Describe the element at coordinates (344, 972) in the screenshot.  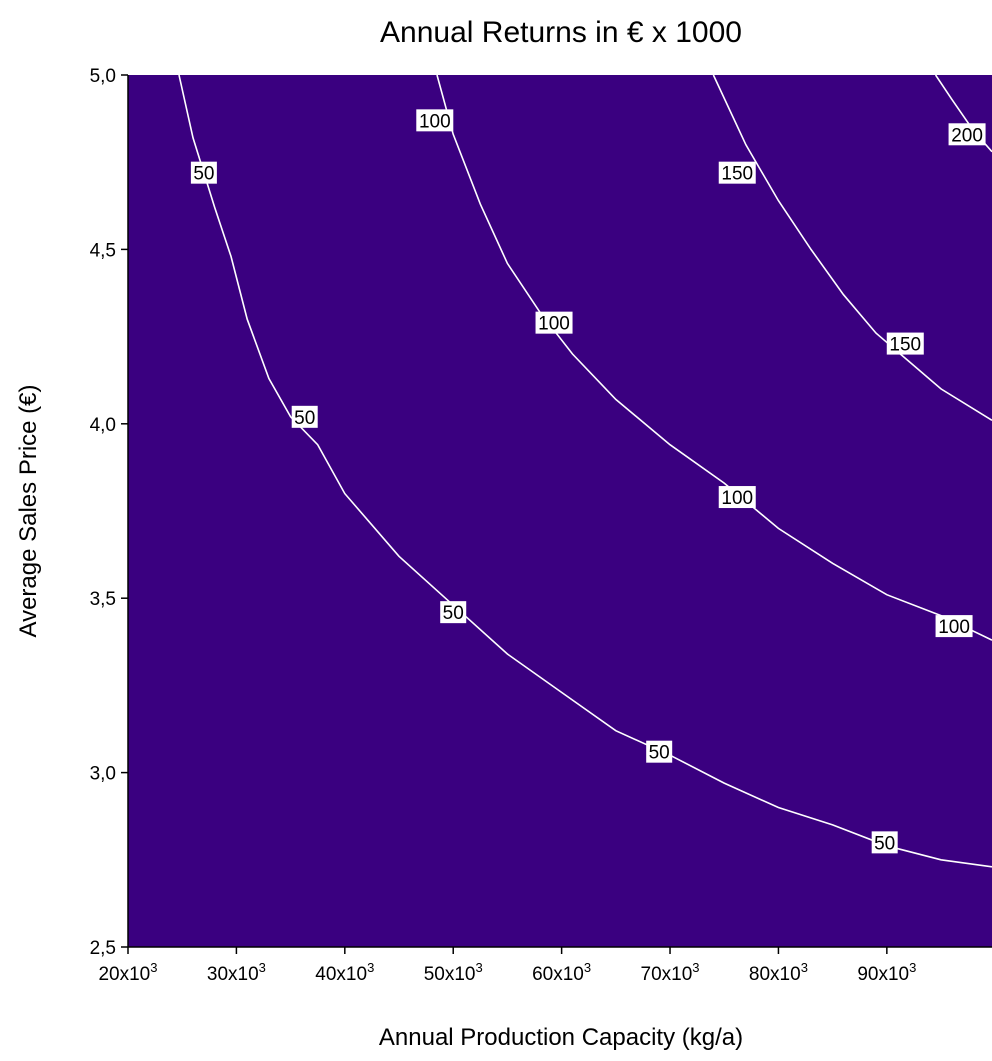
I see `x-tick-label: 40x103` at that location.